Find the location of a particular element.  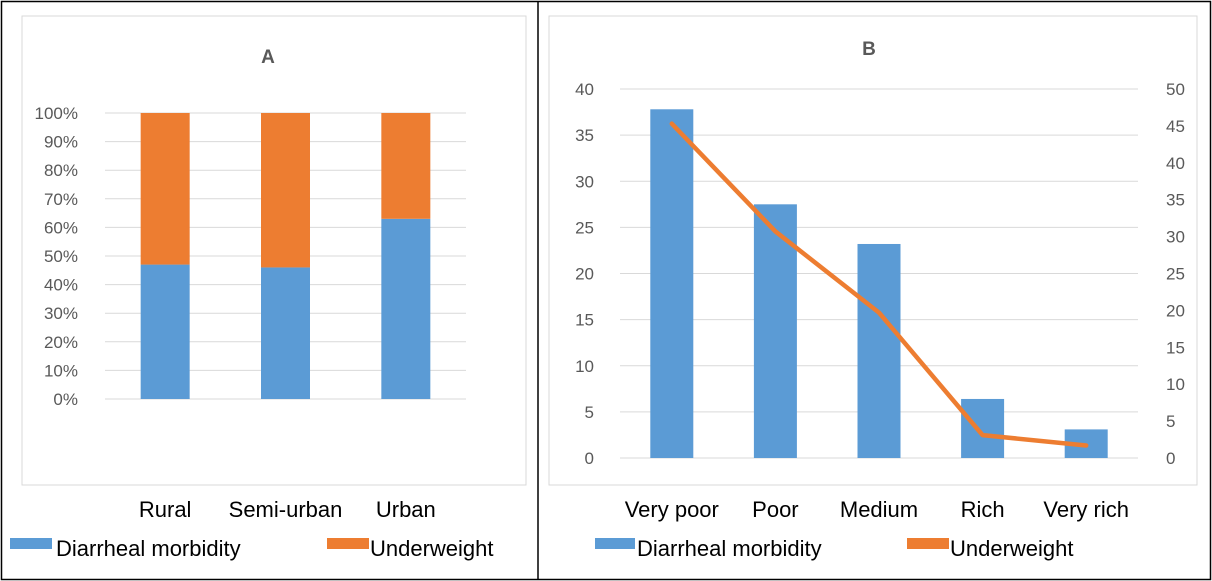

chart-b-bar-poor is located at coordinates (775, 331).